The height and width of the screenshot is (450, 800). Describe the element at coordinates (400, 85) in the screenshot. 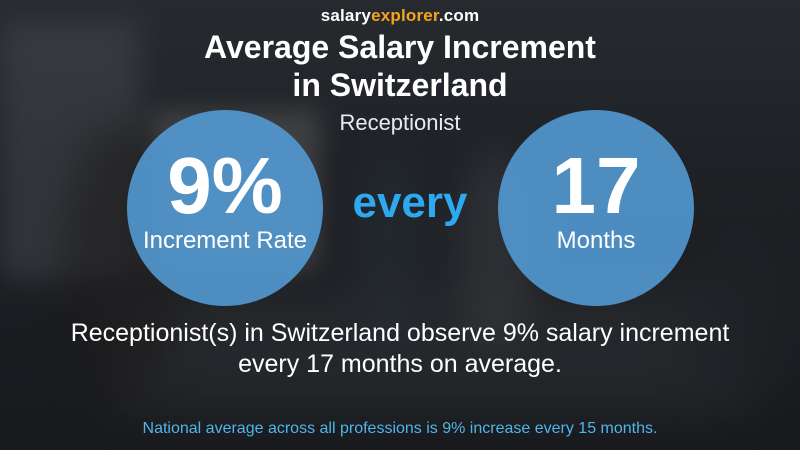

I see `title-line-2: in Switzerland` at that location.